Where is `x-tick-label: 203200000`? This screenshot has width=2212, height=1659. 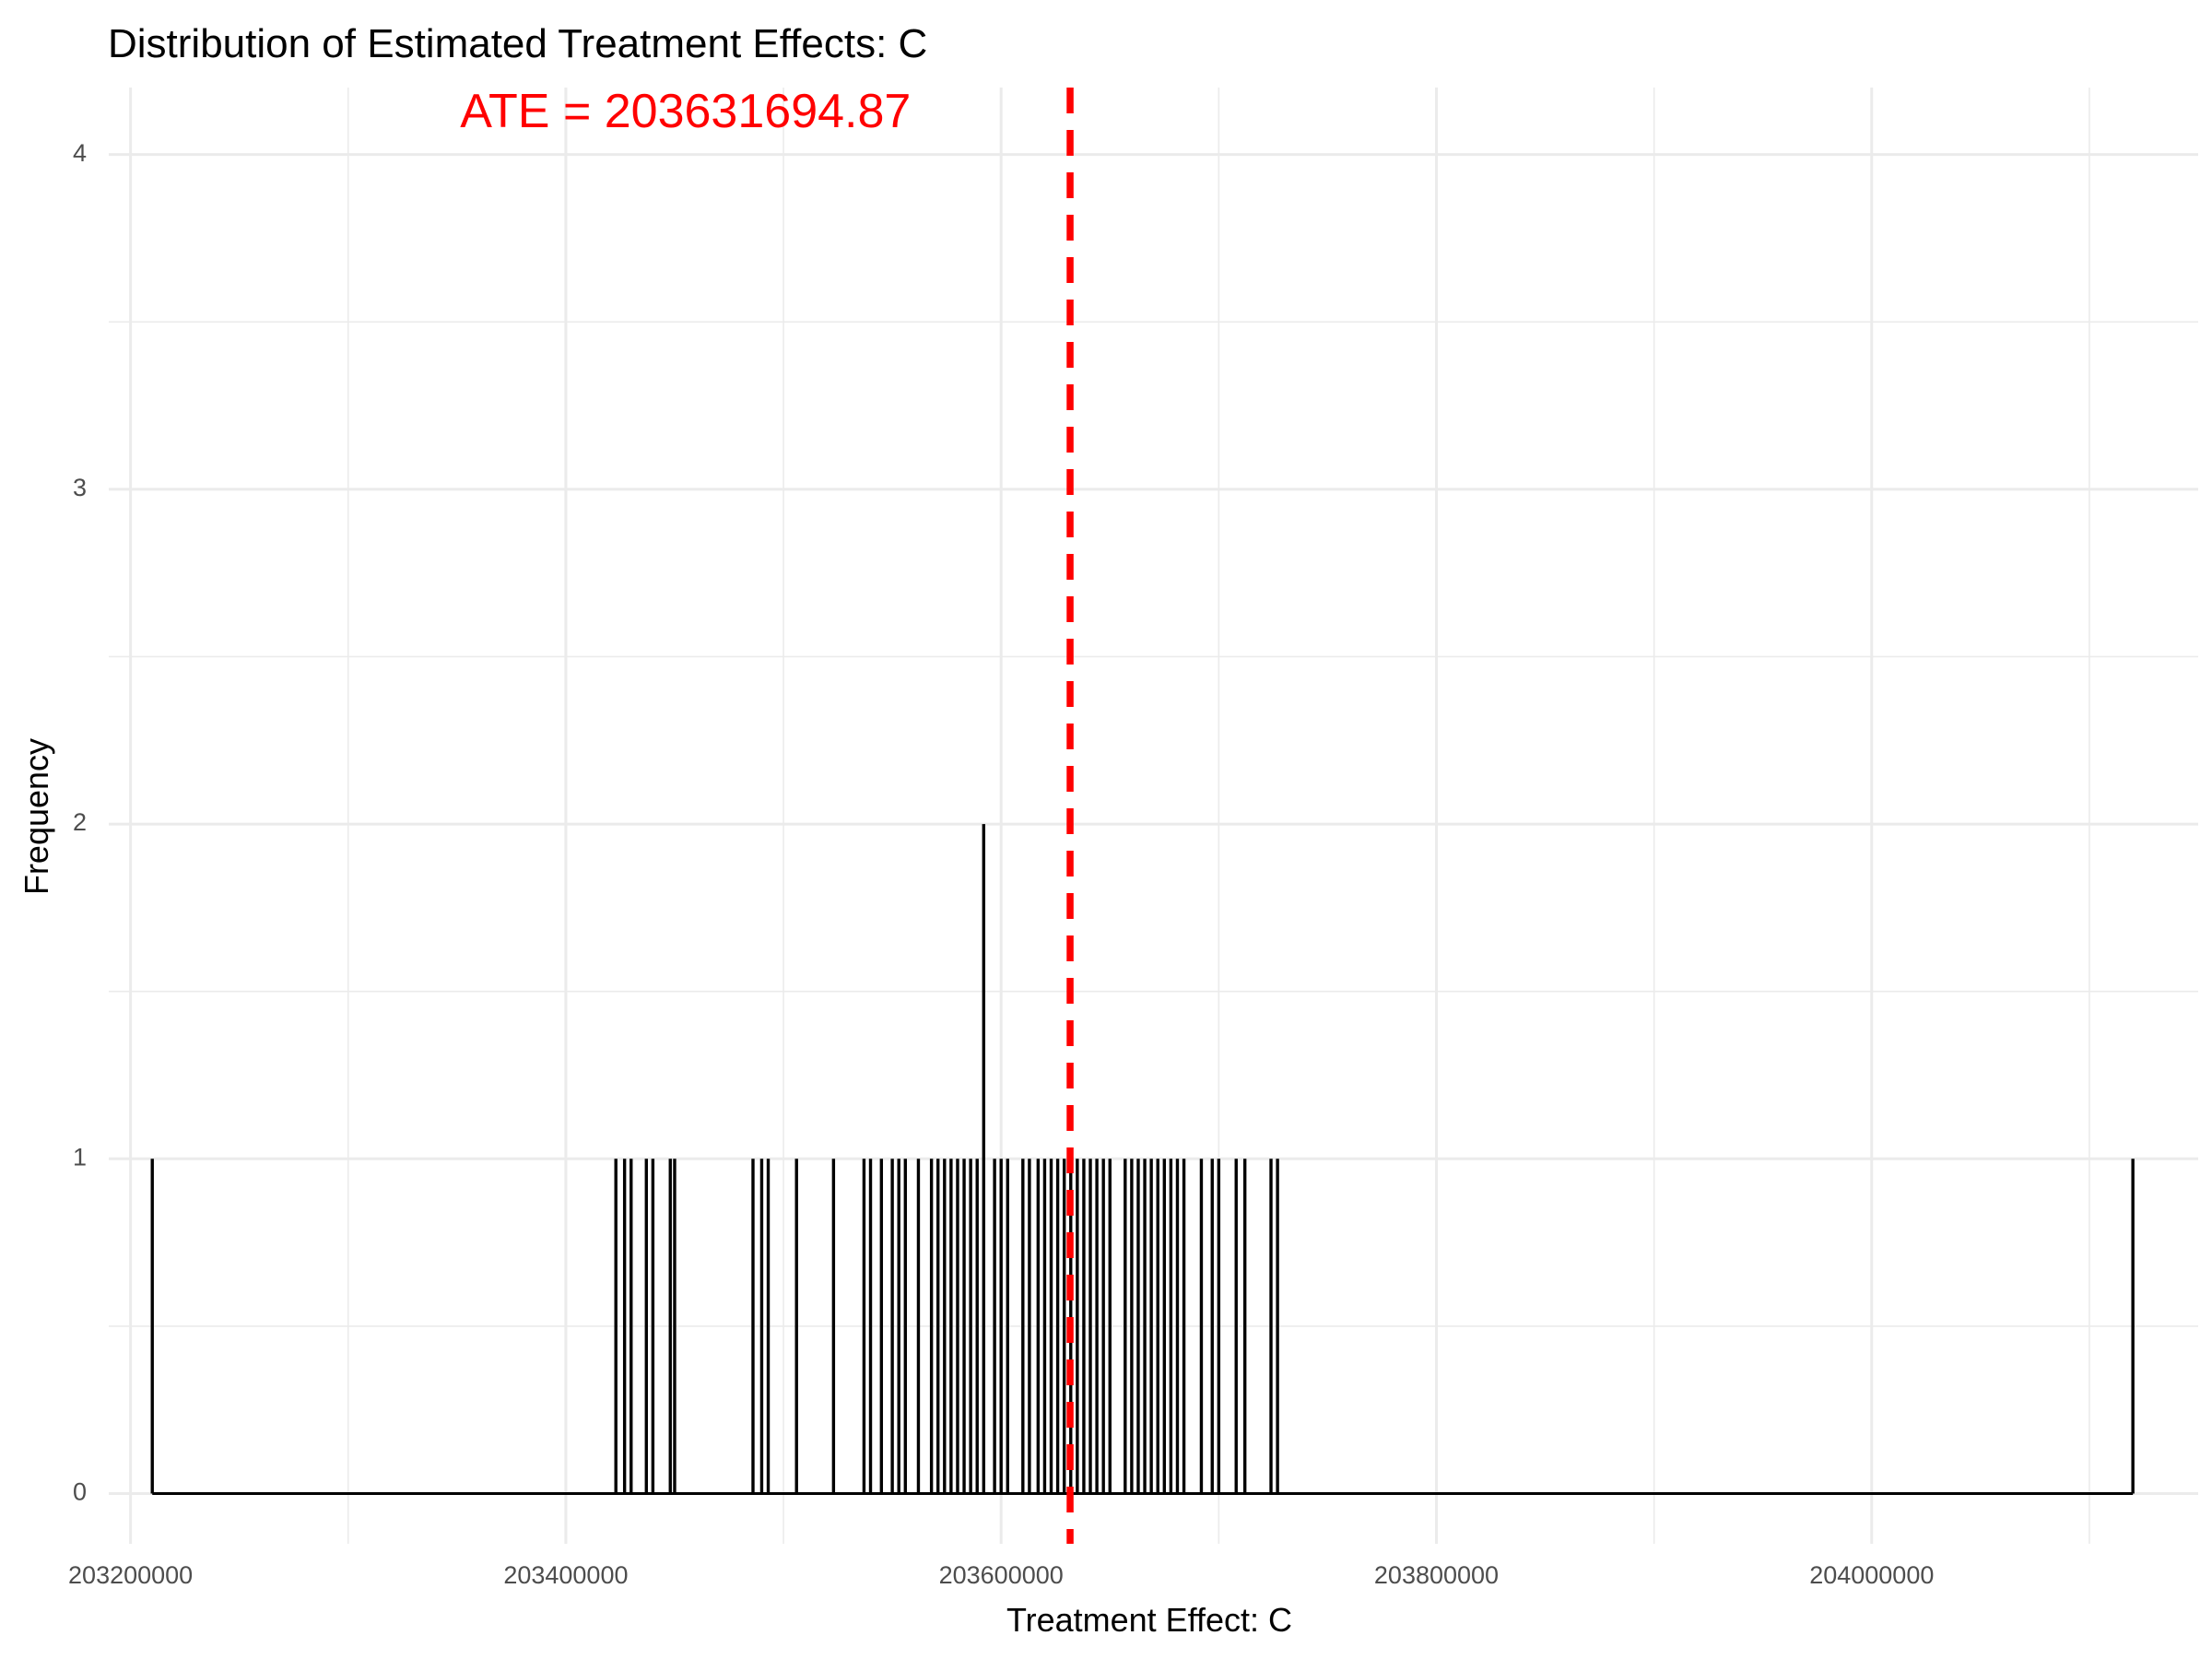 x-tick-label: 203200000 is located at coordinates (130, 1575).